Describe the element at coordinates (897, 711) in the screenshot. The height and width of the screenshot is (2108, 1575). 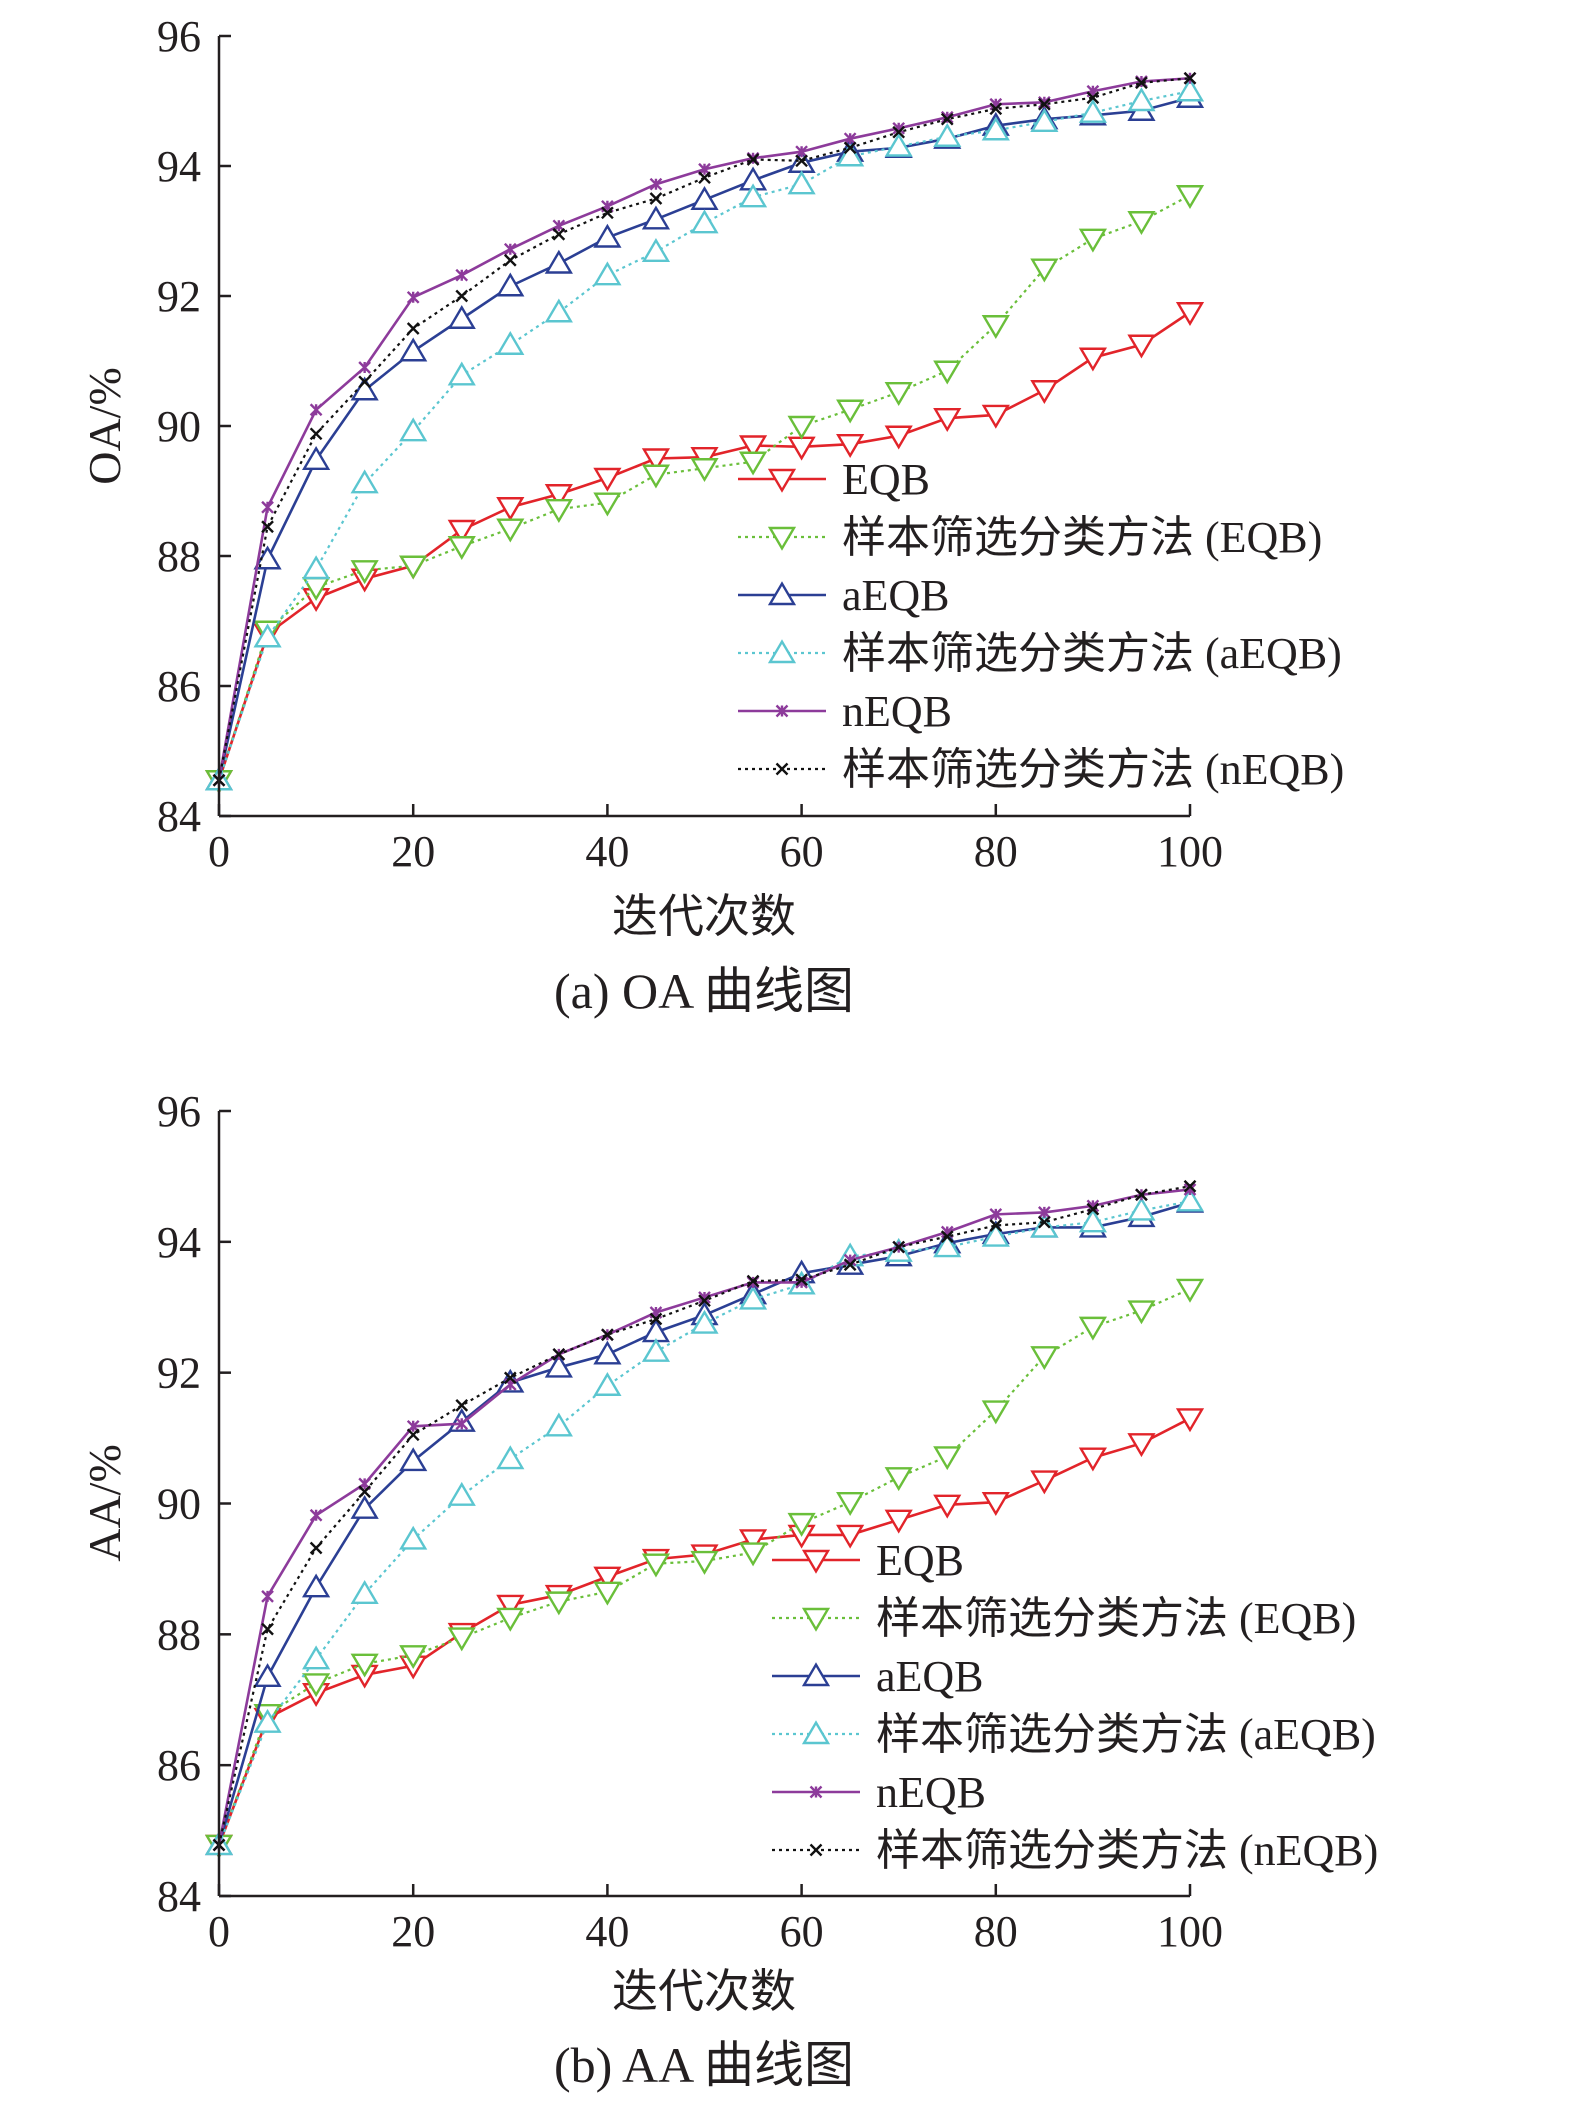
I see `legend-label-oa-neqb: nEQB` at that location.